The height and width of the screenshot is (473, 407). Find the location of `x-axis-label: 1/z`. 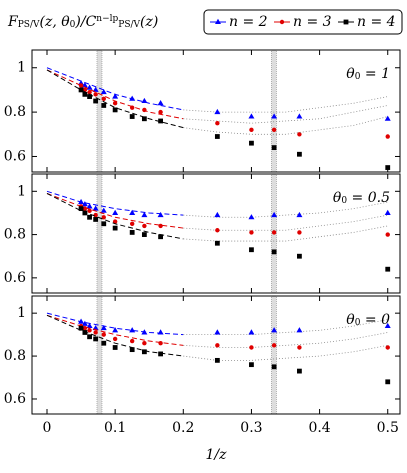

x-axis-label: 1/z is located at coordinates (217, 455).